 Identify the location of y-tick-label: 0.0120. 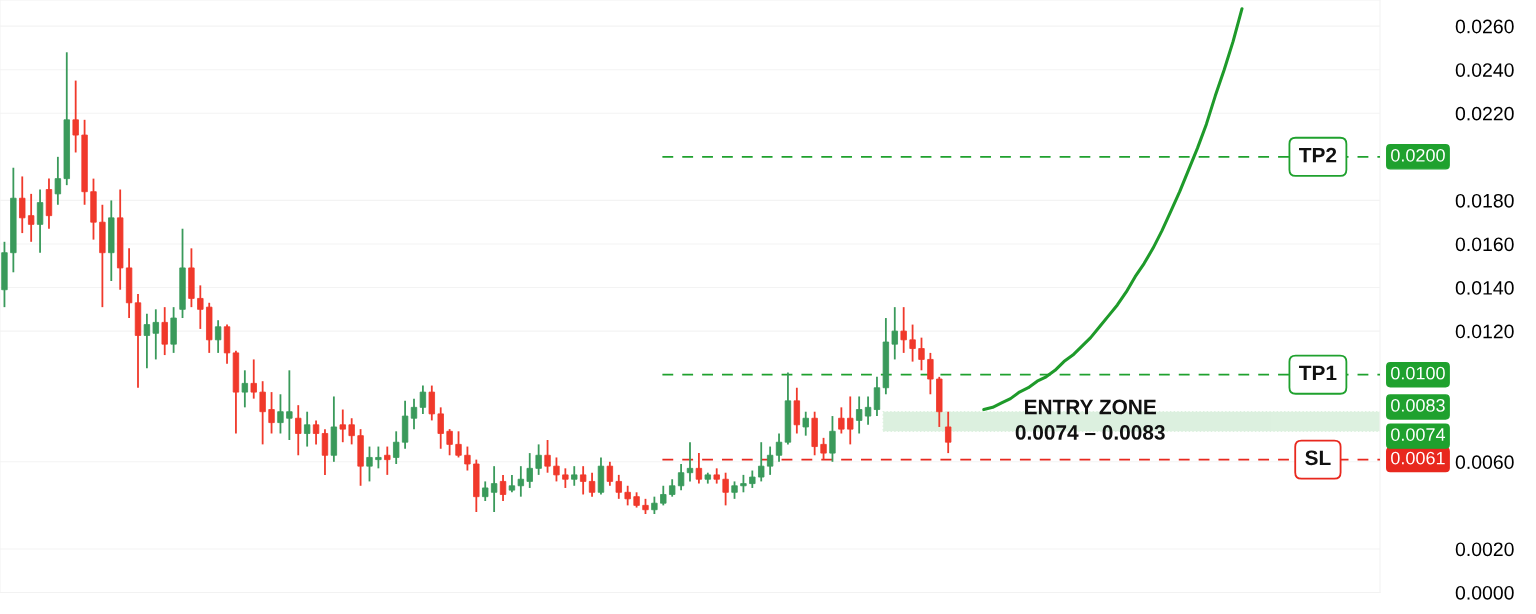
(1484, 331).